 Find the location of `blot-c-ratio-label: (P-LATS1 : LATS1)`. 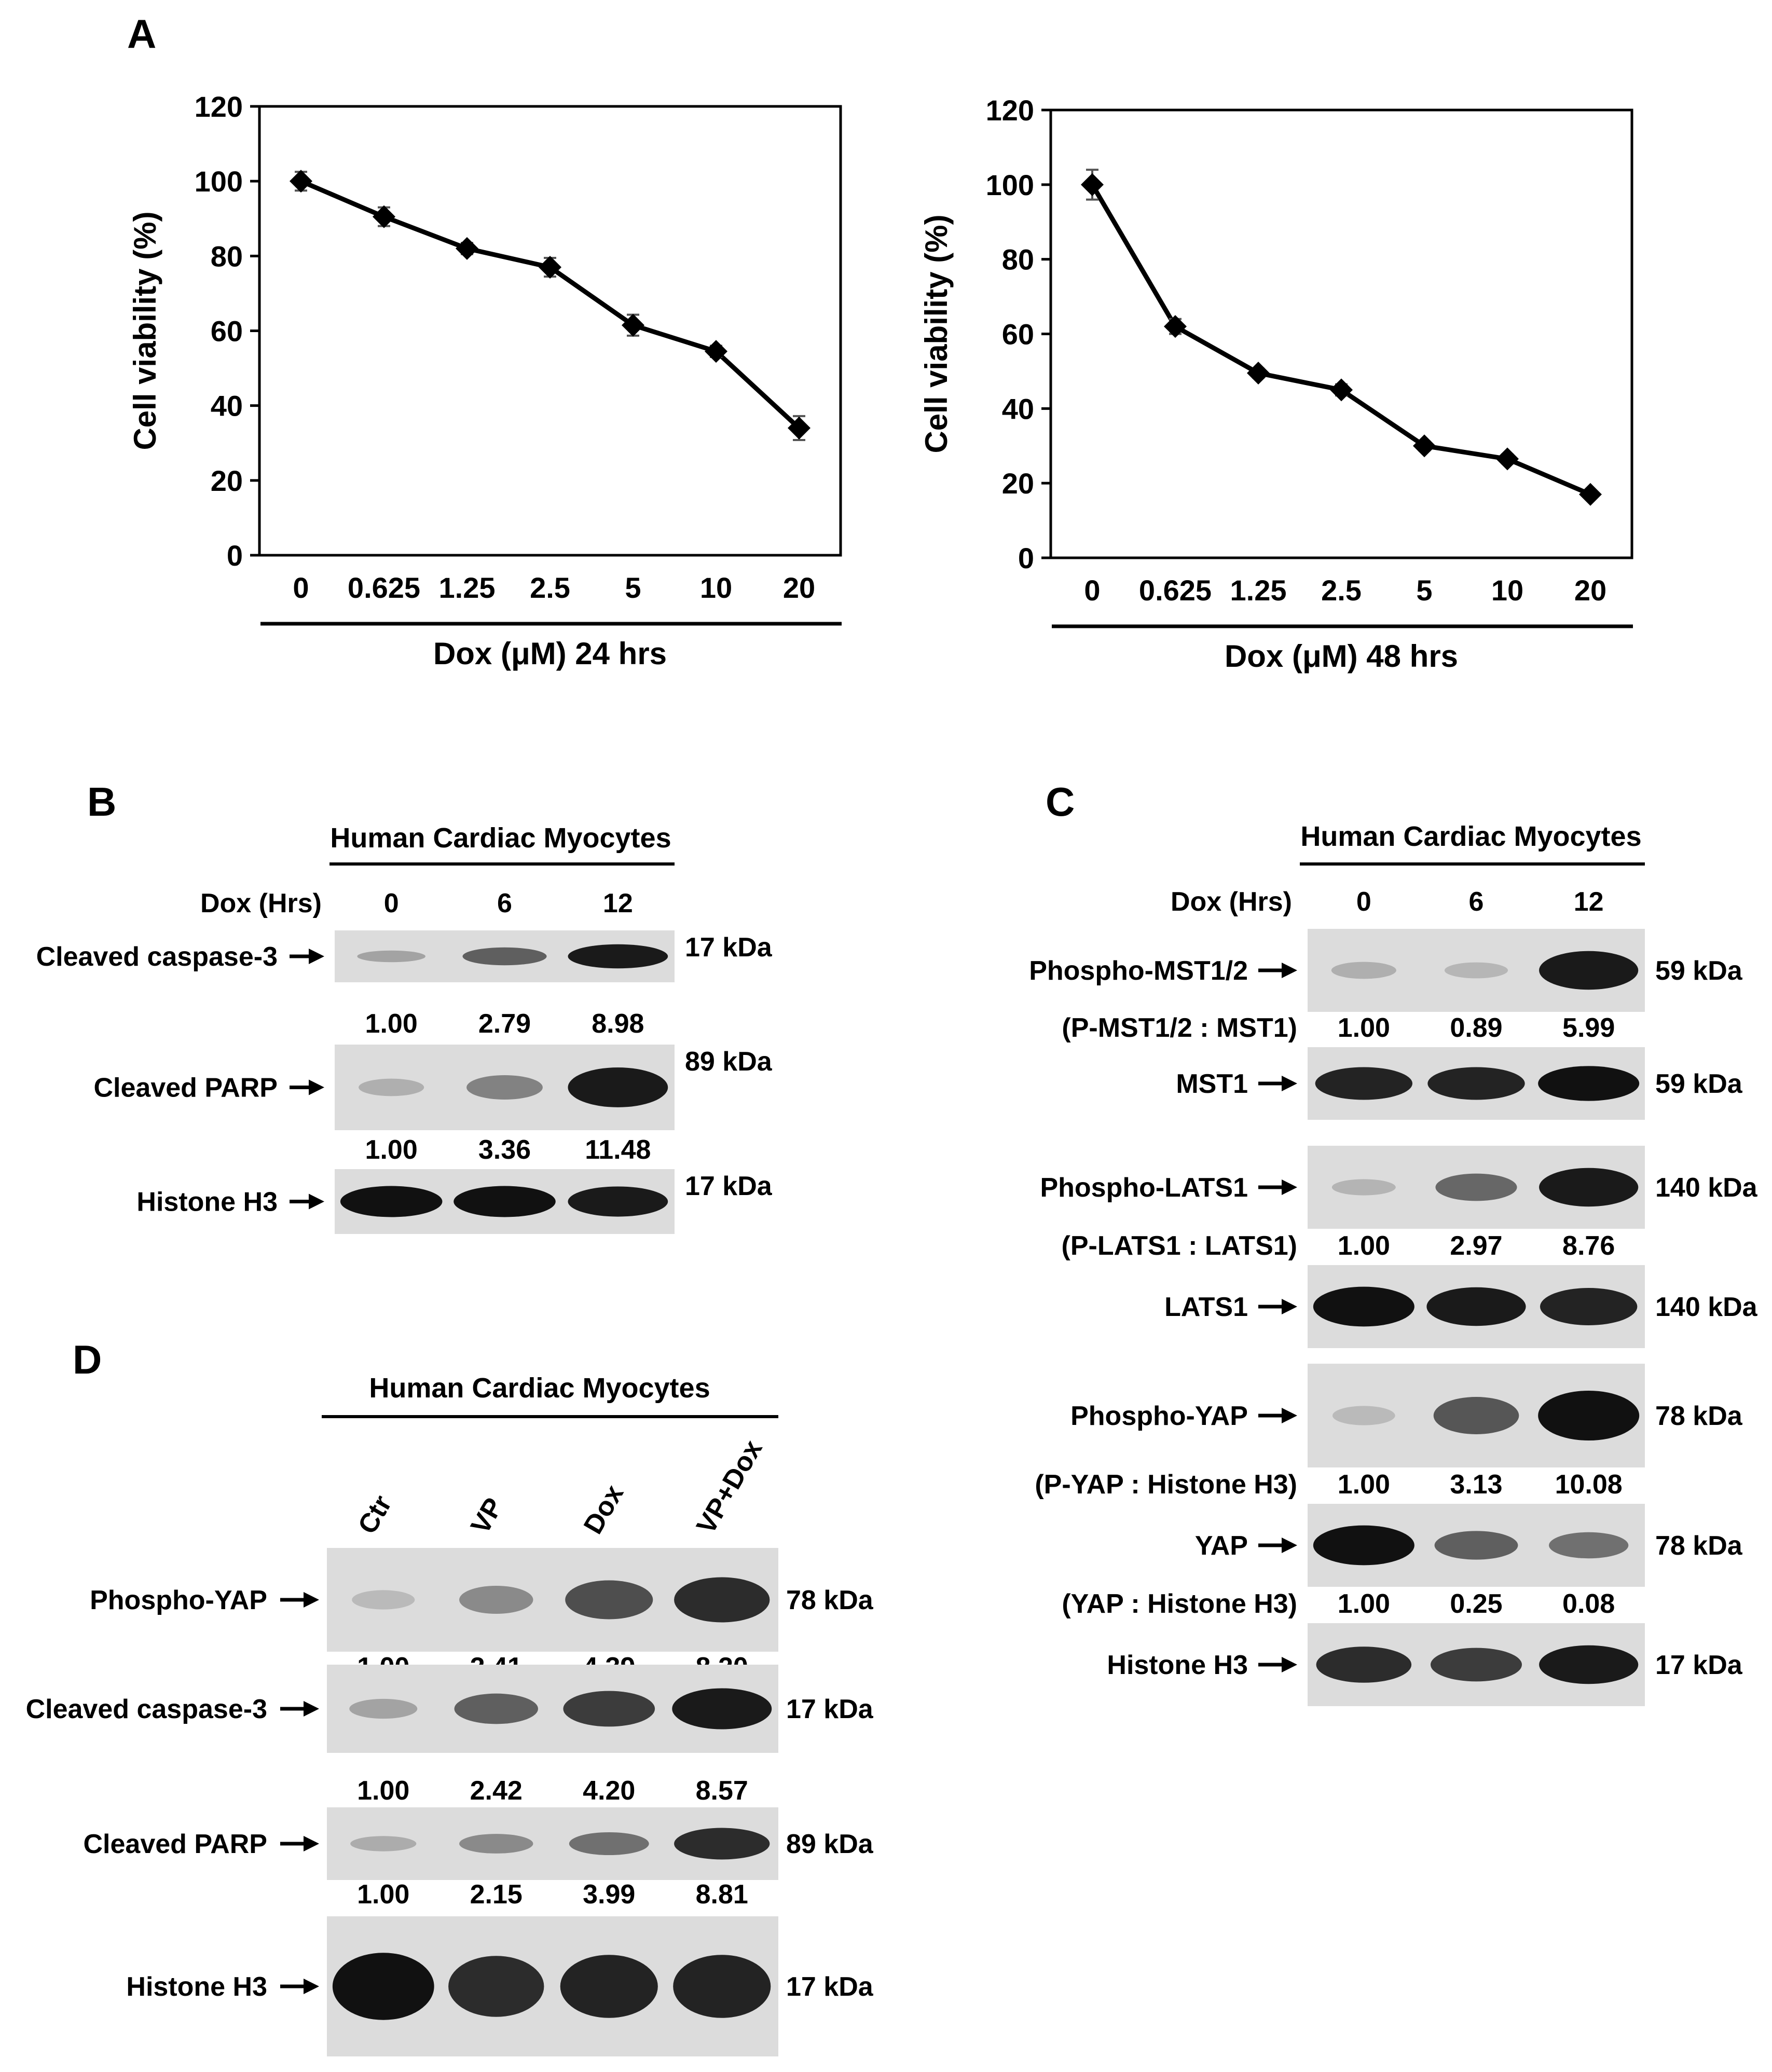

blot-c-ratio-label: (P-LATS1 : LATS1) is located at coordinates (1180, 1246).